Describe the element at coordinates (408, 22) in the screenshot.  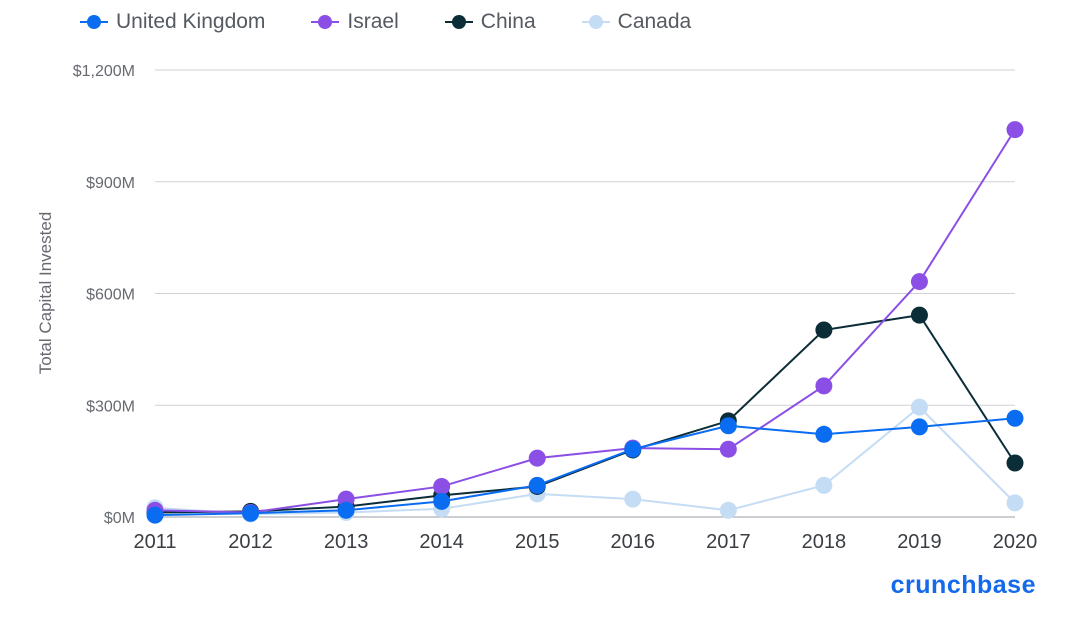
I see `legend: United Kingdom Israel China Canada` at that location.